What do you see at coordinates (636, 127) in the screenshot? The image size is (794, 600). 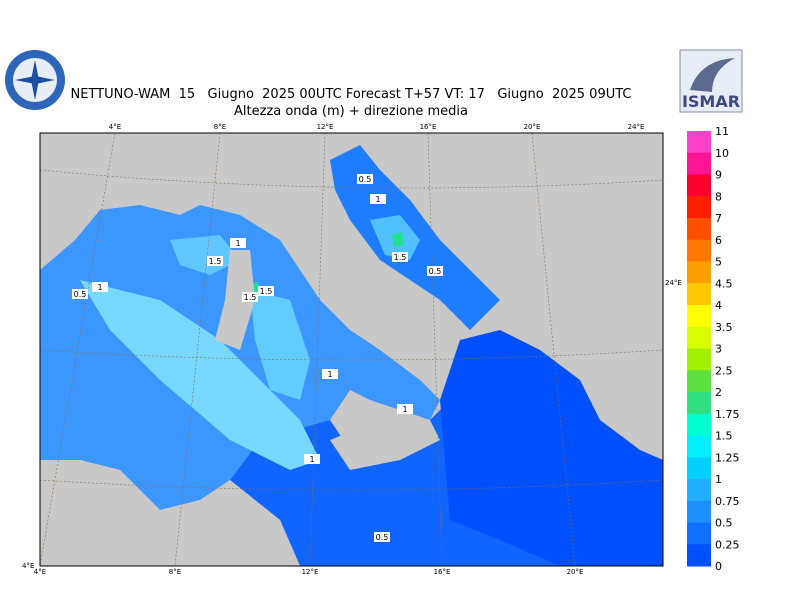 I see `top-lon-label: 24°E` at bounding box center [636, 127].